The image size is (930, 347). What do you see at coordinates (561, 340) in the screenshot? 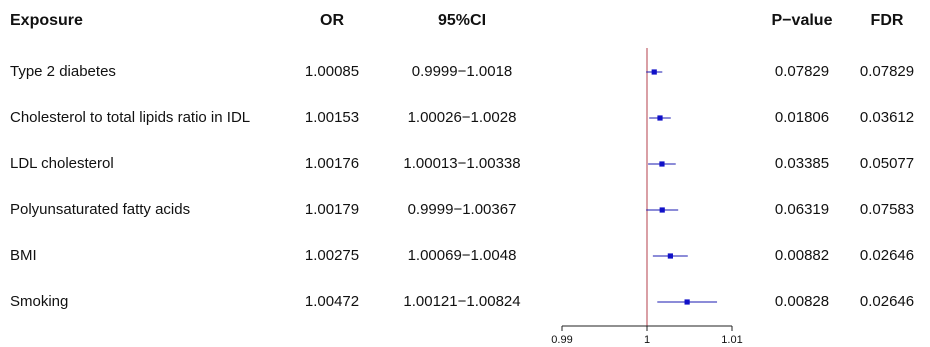
I see `x-tick-label: 0.99` at bounding box center [561, 340].